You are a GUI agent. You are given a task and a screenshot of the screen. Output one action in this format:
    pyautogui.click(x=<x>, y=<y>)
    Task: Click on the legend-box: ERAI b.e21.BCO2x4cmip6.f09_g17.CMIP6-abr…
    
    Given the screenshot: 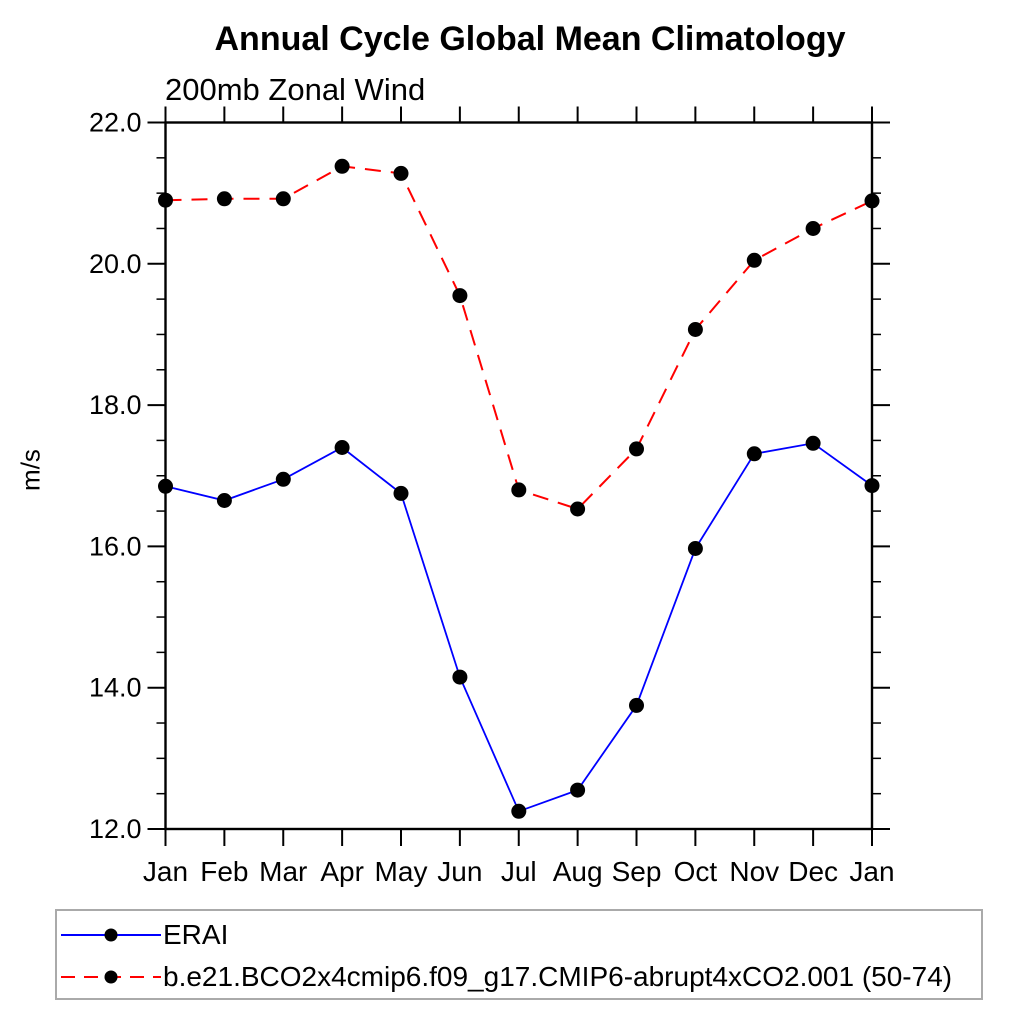 What is the action you would take?
    pyautogui.click(x=519, y=954)
    